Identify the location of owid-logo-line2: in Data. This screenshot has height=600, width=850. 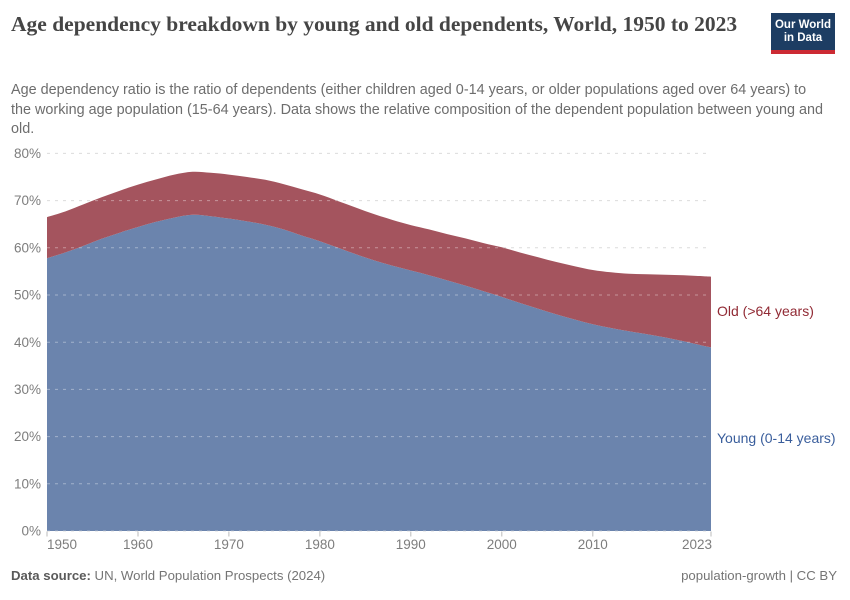
(803, 38).